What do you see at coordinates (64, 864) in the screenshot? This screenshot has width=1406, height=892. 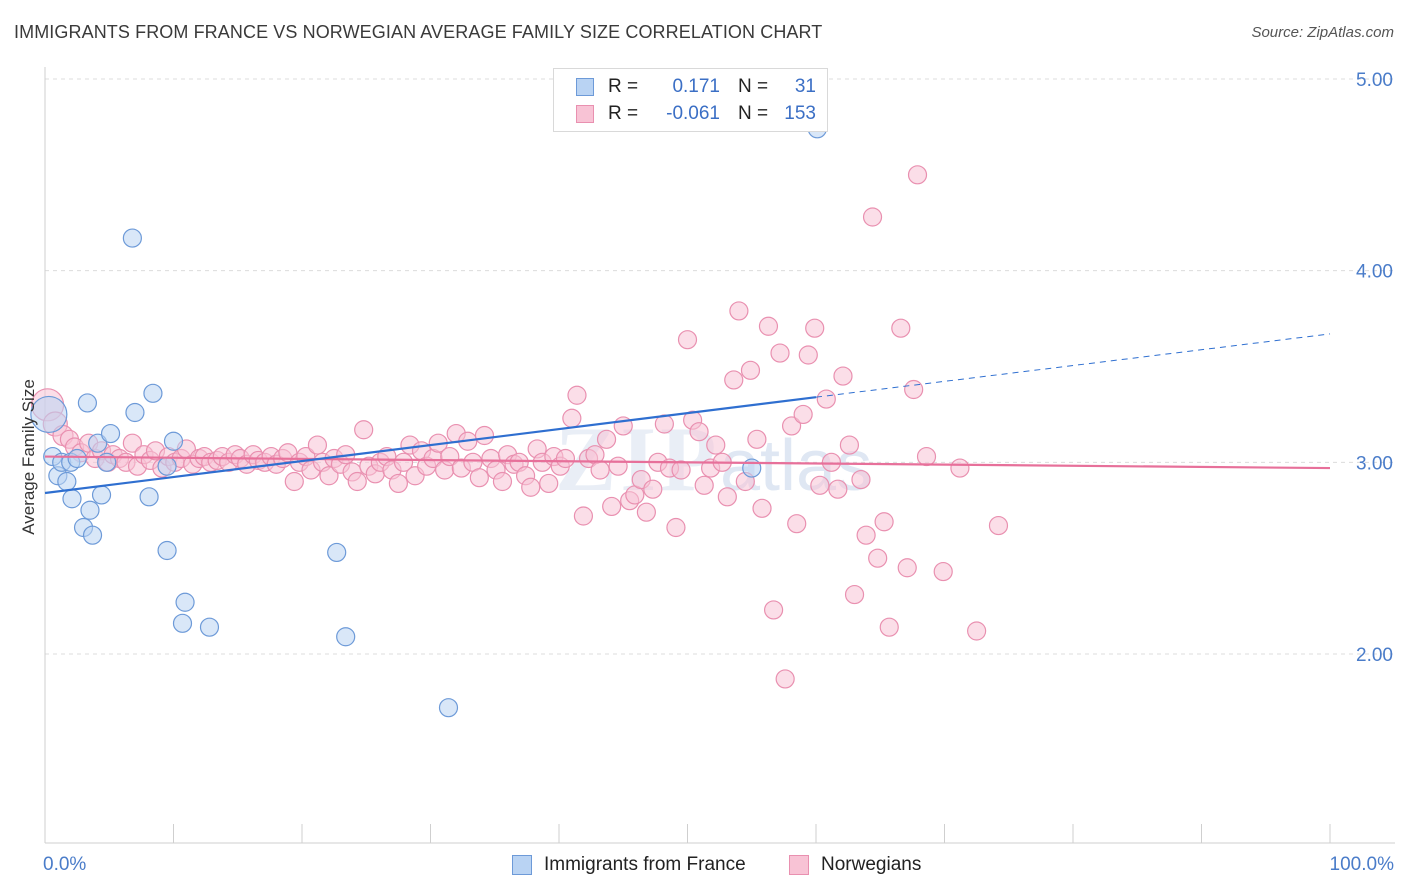 I see `x-tick-label-min: 0.0%` at bounding box center [64, 864].